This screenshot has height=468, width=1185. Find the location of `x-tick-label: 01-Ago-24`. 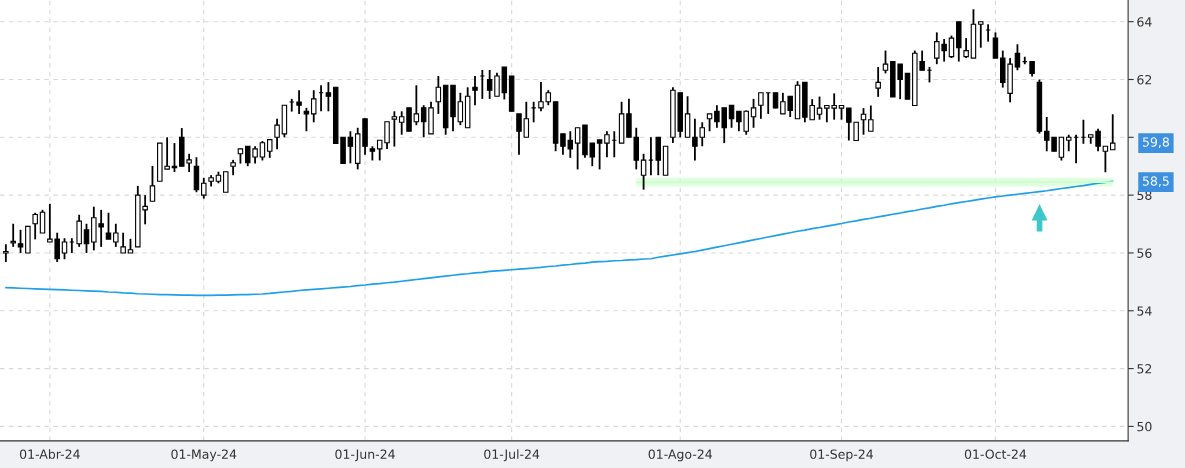

x-tick-label: 01-Ago-24 is located at coordinates (680, 455).